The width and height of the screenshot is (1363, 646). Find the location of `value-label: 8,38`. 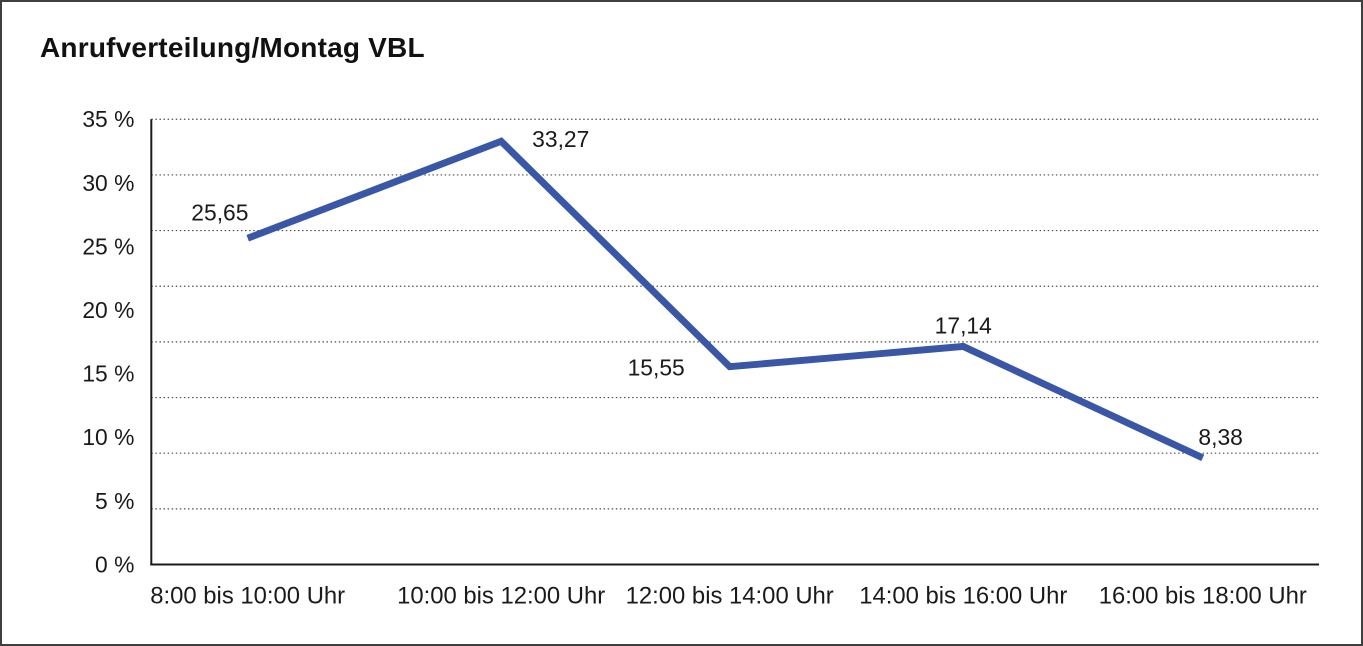

value-label: 8,38 is located at coordinates (1220, 437).